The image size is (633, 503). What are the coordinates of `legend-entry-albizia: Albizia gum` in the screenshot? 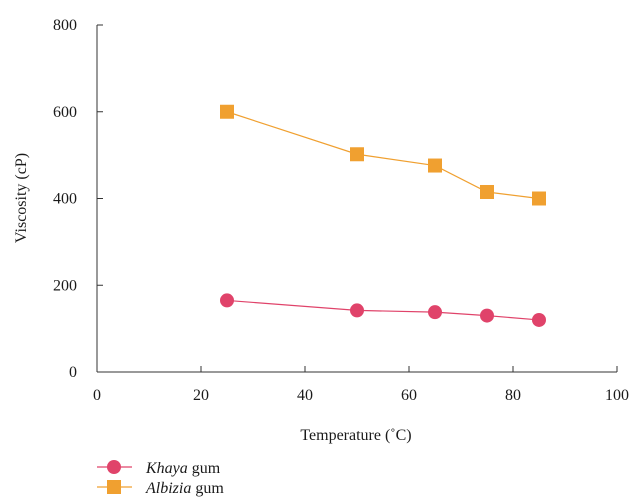 It's located at (160, 488).